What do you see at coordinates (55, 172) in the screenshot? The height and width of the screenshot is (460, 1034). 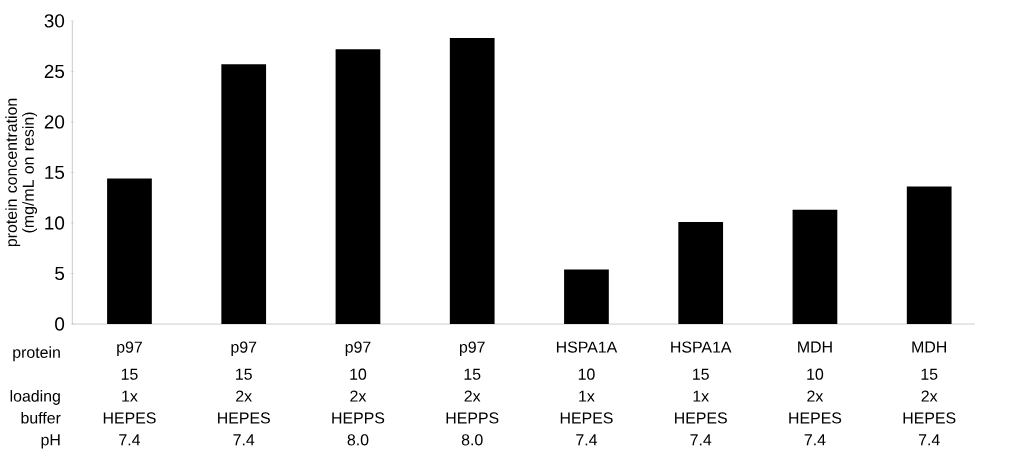 I see `y-tick-label: 15` at bounding box center [55, 172].